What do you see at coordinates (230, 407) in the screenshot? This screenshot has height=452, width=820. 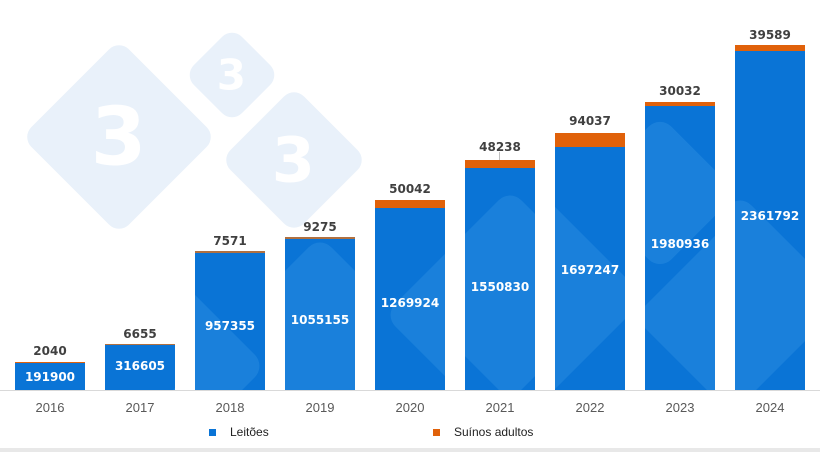 I see `x-tick-label: 2018` at bounding box center [230, 407].